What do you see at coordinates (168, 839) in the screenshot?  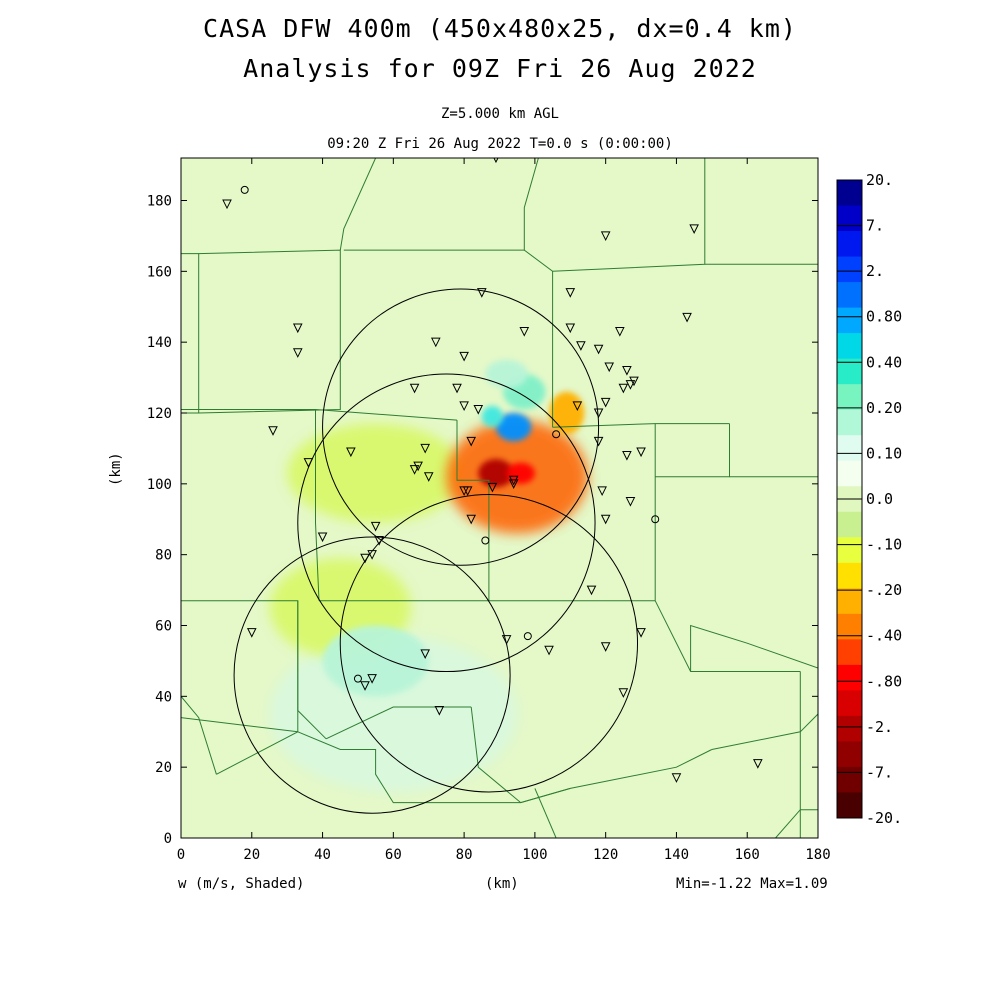 I see `y-tick-label: 0` at bounding box center [168, 839].